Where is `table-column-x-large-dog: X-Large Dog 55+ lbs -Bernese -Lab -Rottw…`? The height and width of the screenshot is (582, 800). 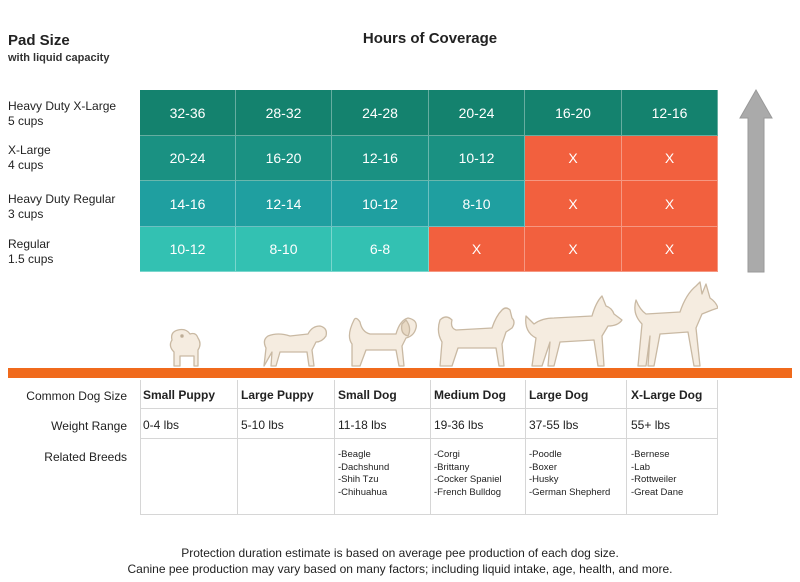 table-column-x-large-dog: X-Large Dog 55+ lbs -Bernese -Lab -Rottw… is located at coordinates (672, 447).